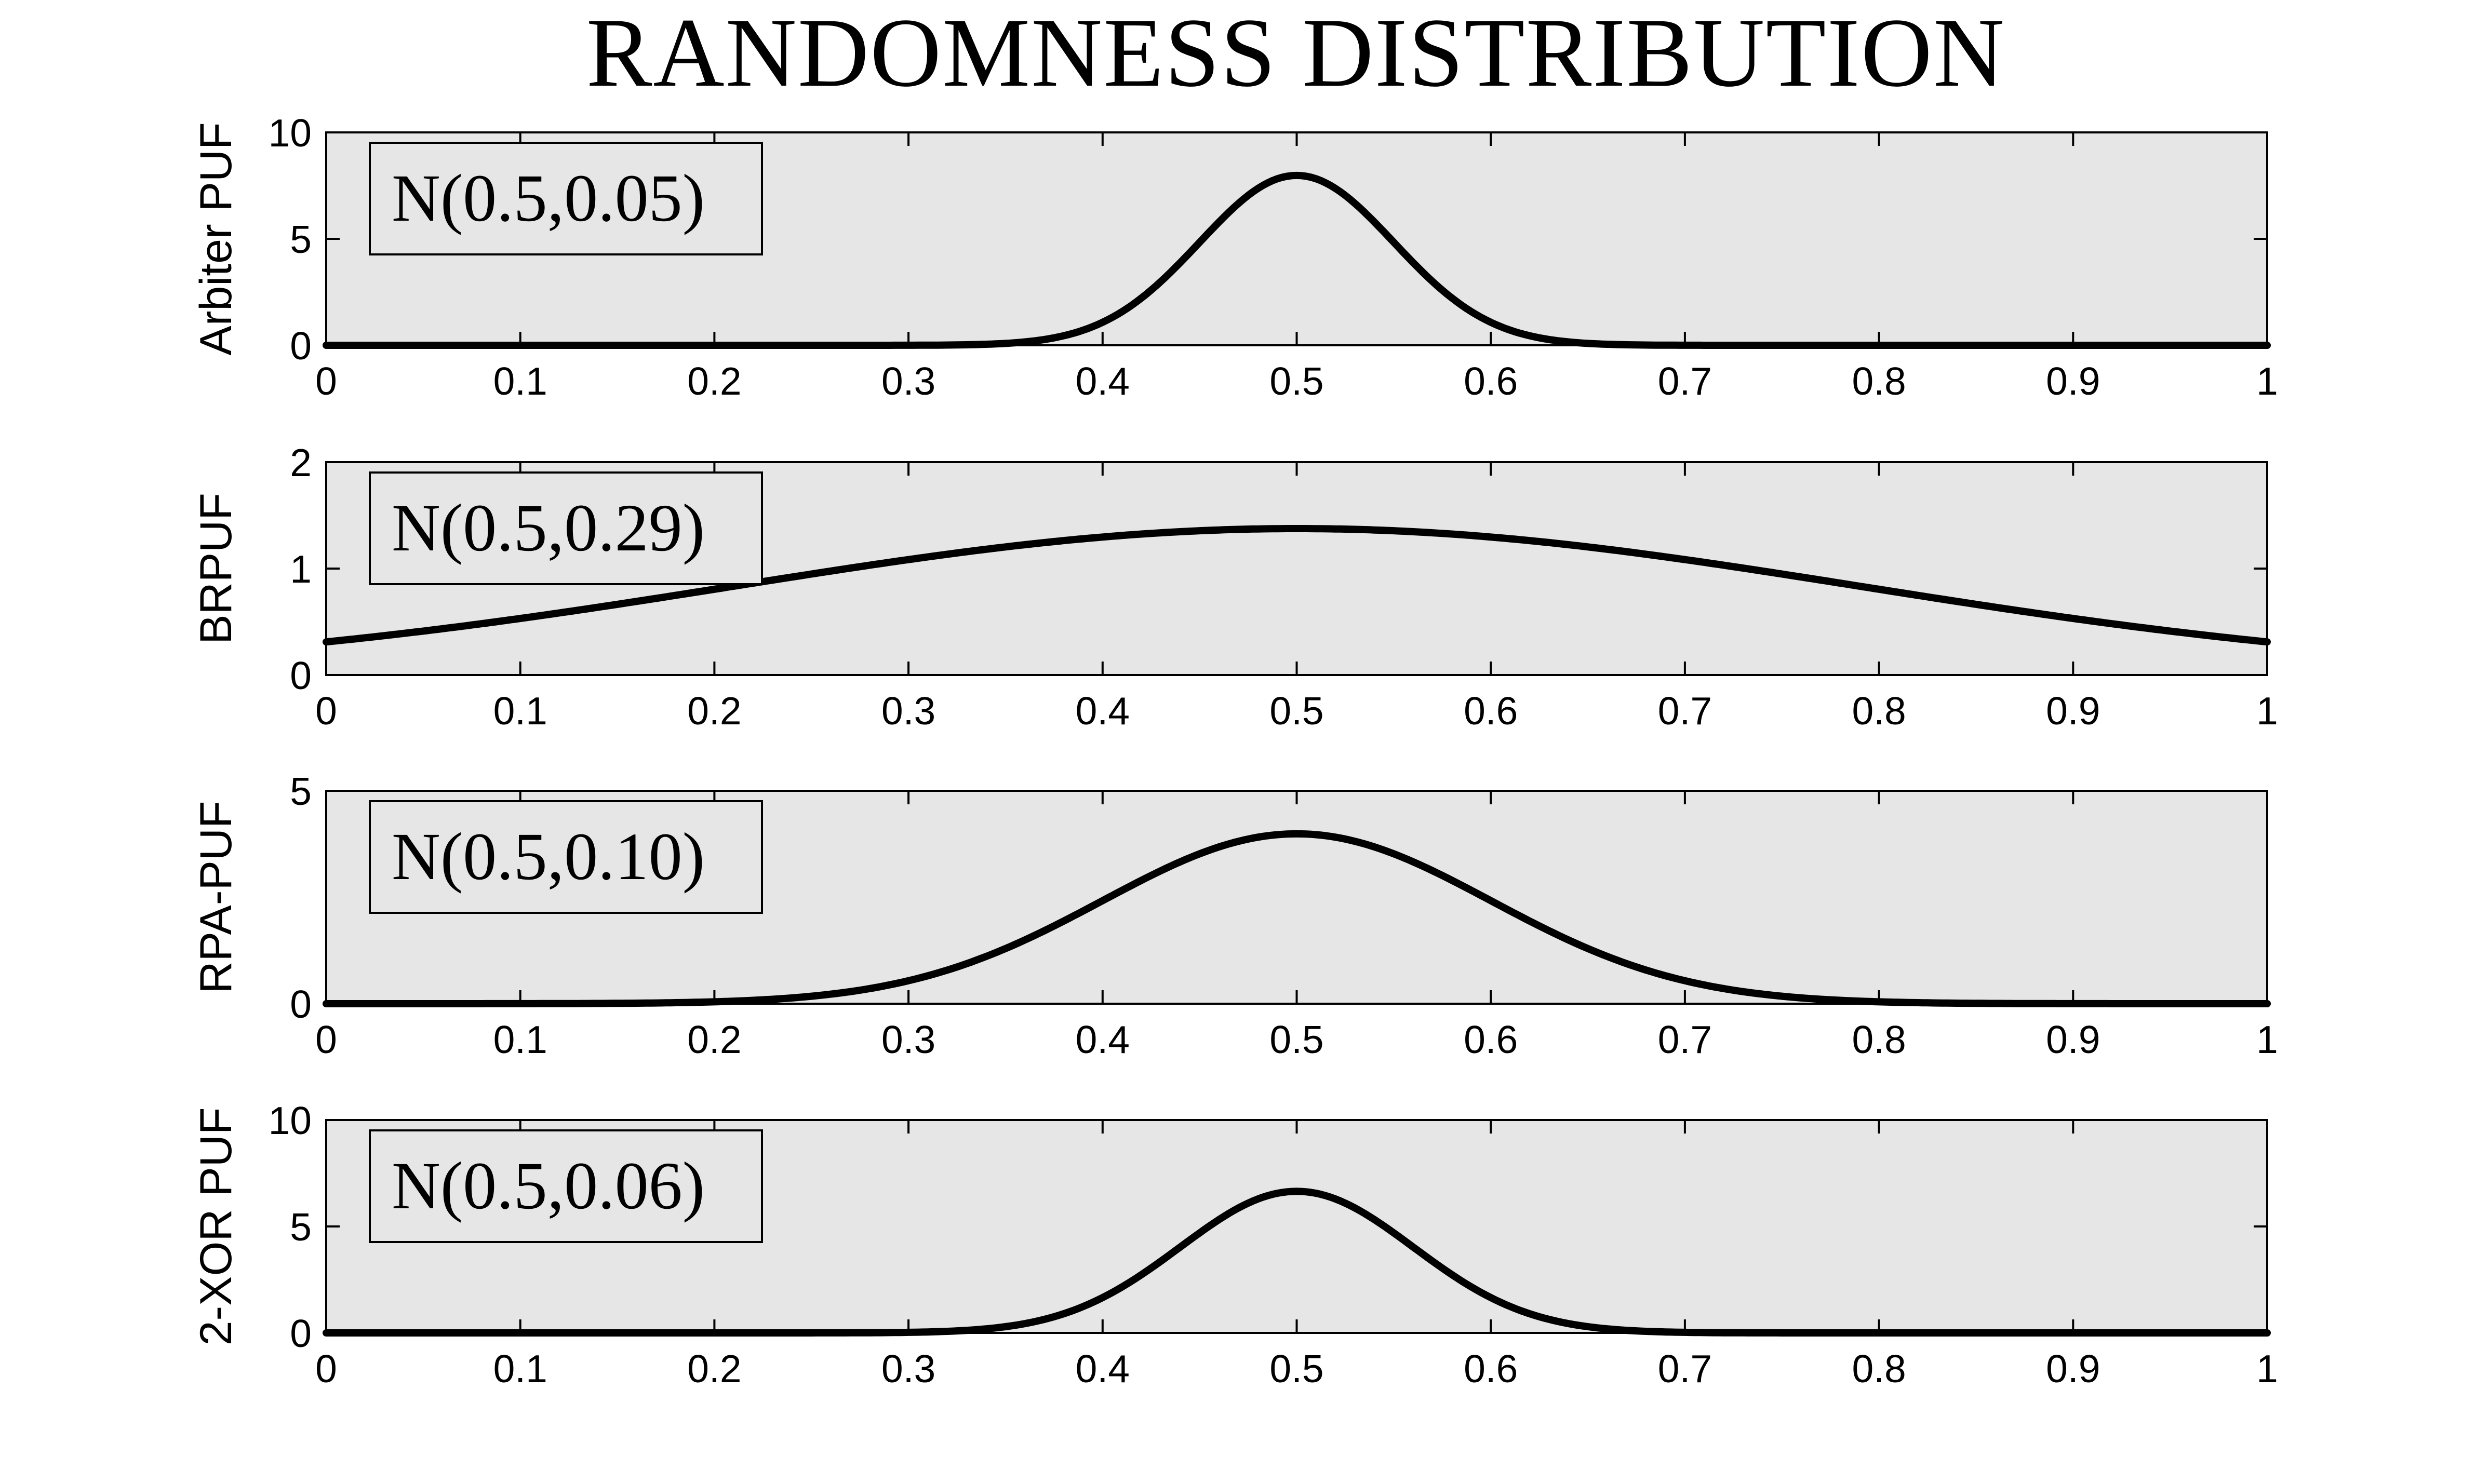 The width and height of the screenshot is (2476, 1484). I want to click on legend-label: N(0.5,0.29), so click(548, 528).